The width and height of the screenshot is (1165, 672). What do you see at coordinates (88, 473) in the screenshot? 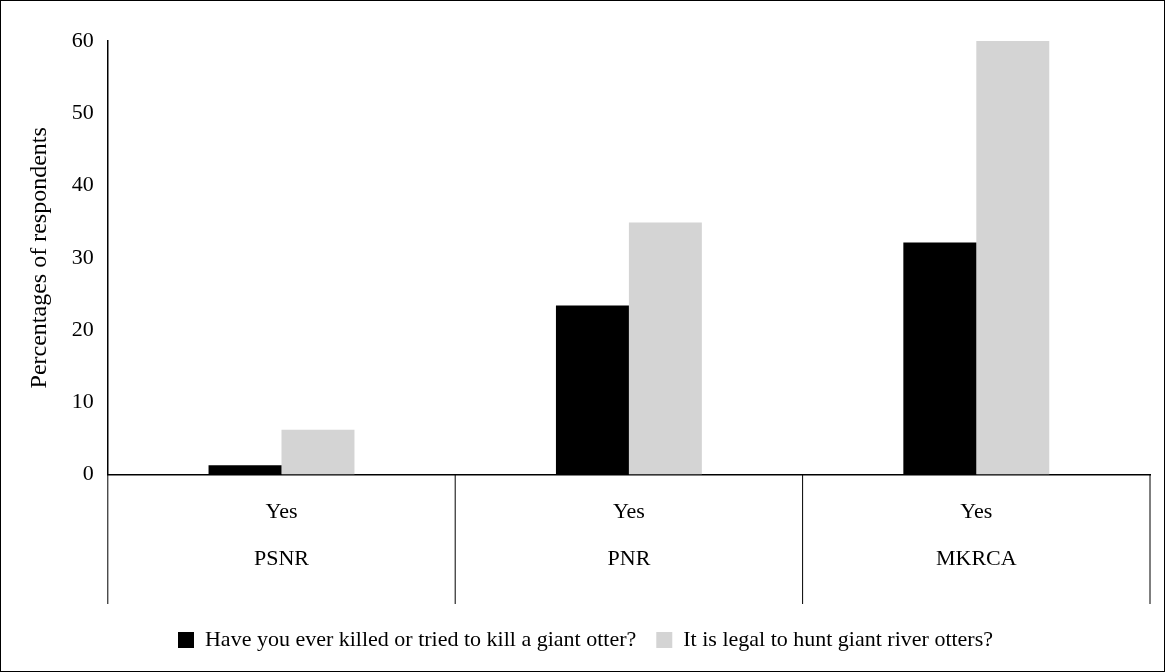
I see `y-tick-label: 0` at bounding box center [88, 473].